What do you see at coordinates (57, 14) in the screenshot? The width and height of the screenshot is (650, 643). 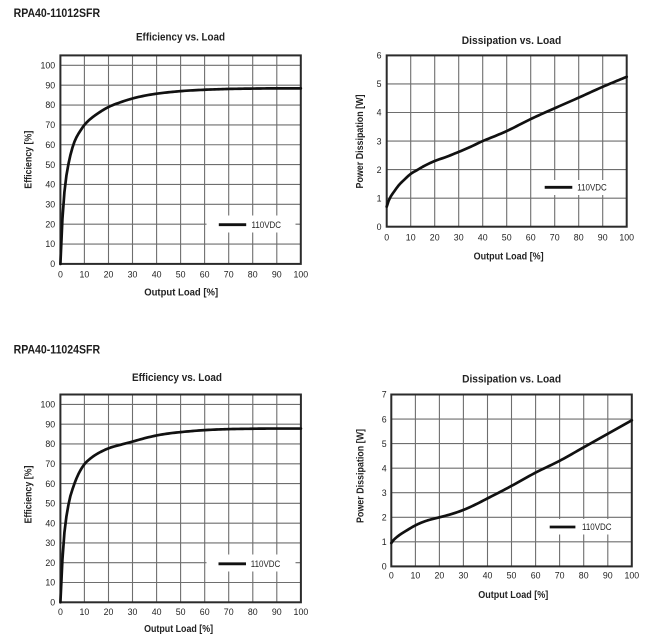 I see `svg-text: RPA40-11012SFR` at bounding box center [57, 14].